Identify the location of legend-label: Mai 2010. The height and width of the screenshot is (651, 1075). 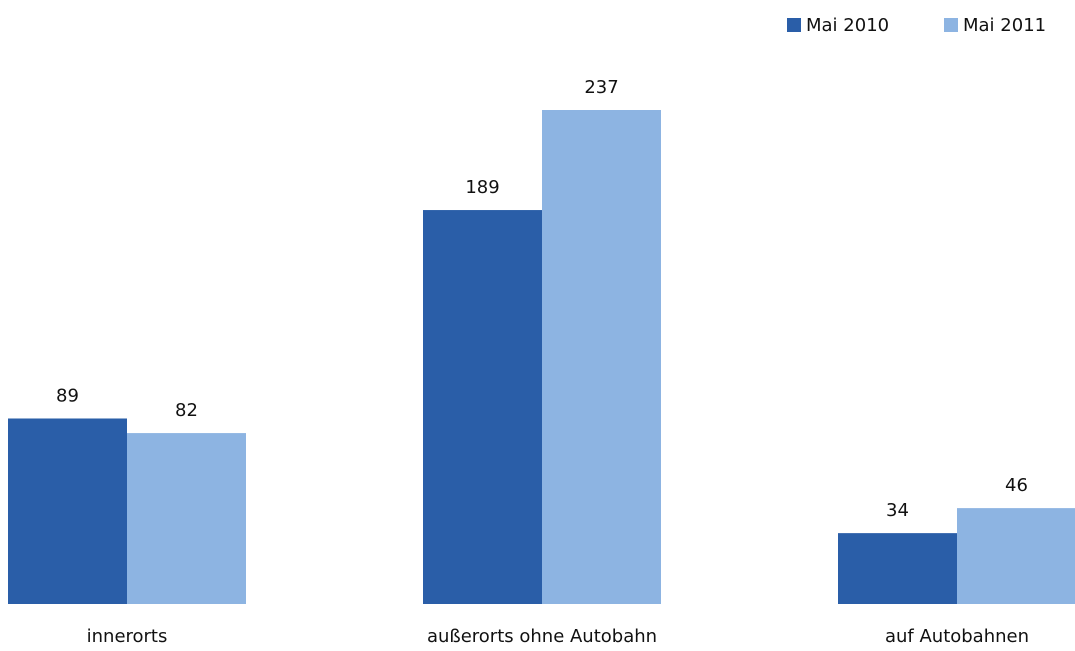
(847, 25).